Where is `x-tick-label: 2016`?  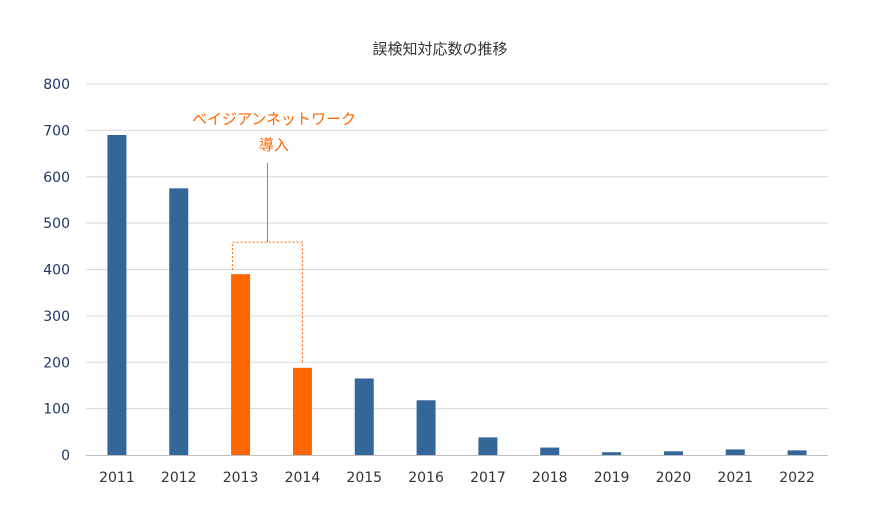 x-tick-label: 2016 is located at coordinates (426, 478).